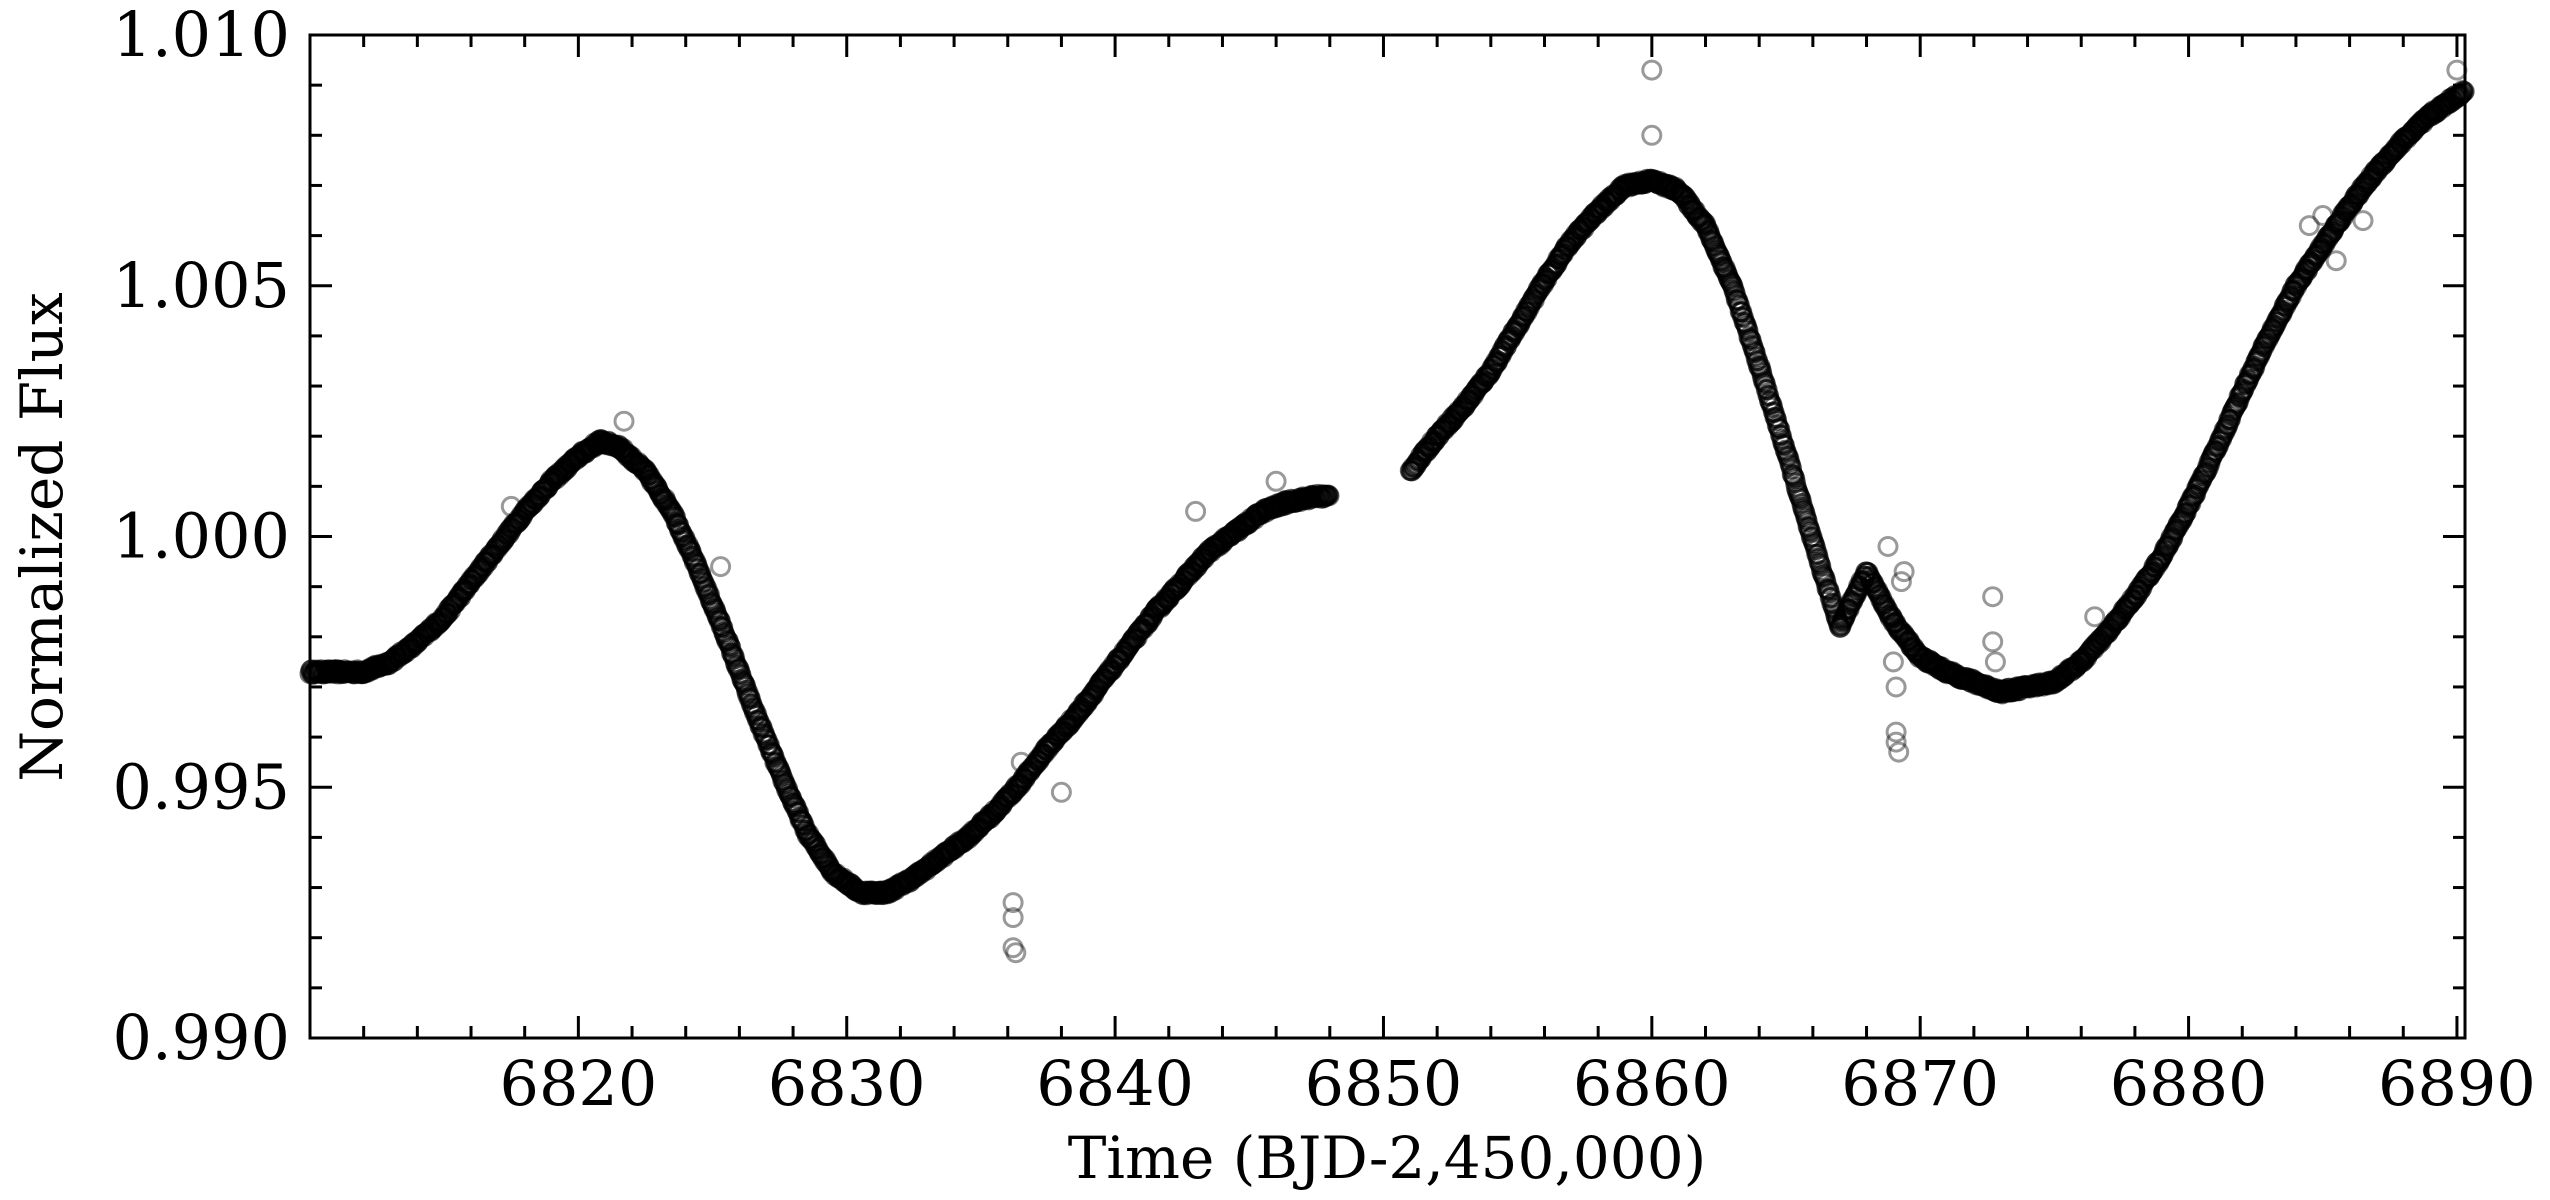  What do you see at coordinates (1652, 1083) in the screenshot?
I see `x-tick-label: 6860` at bounding box center [1652, 1083].